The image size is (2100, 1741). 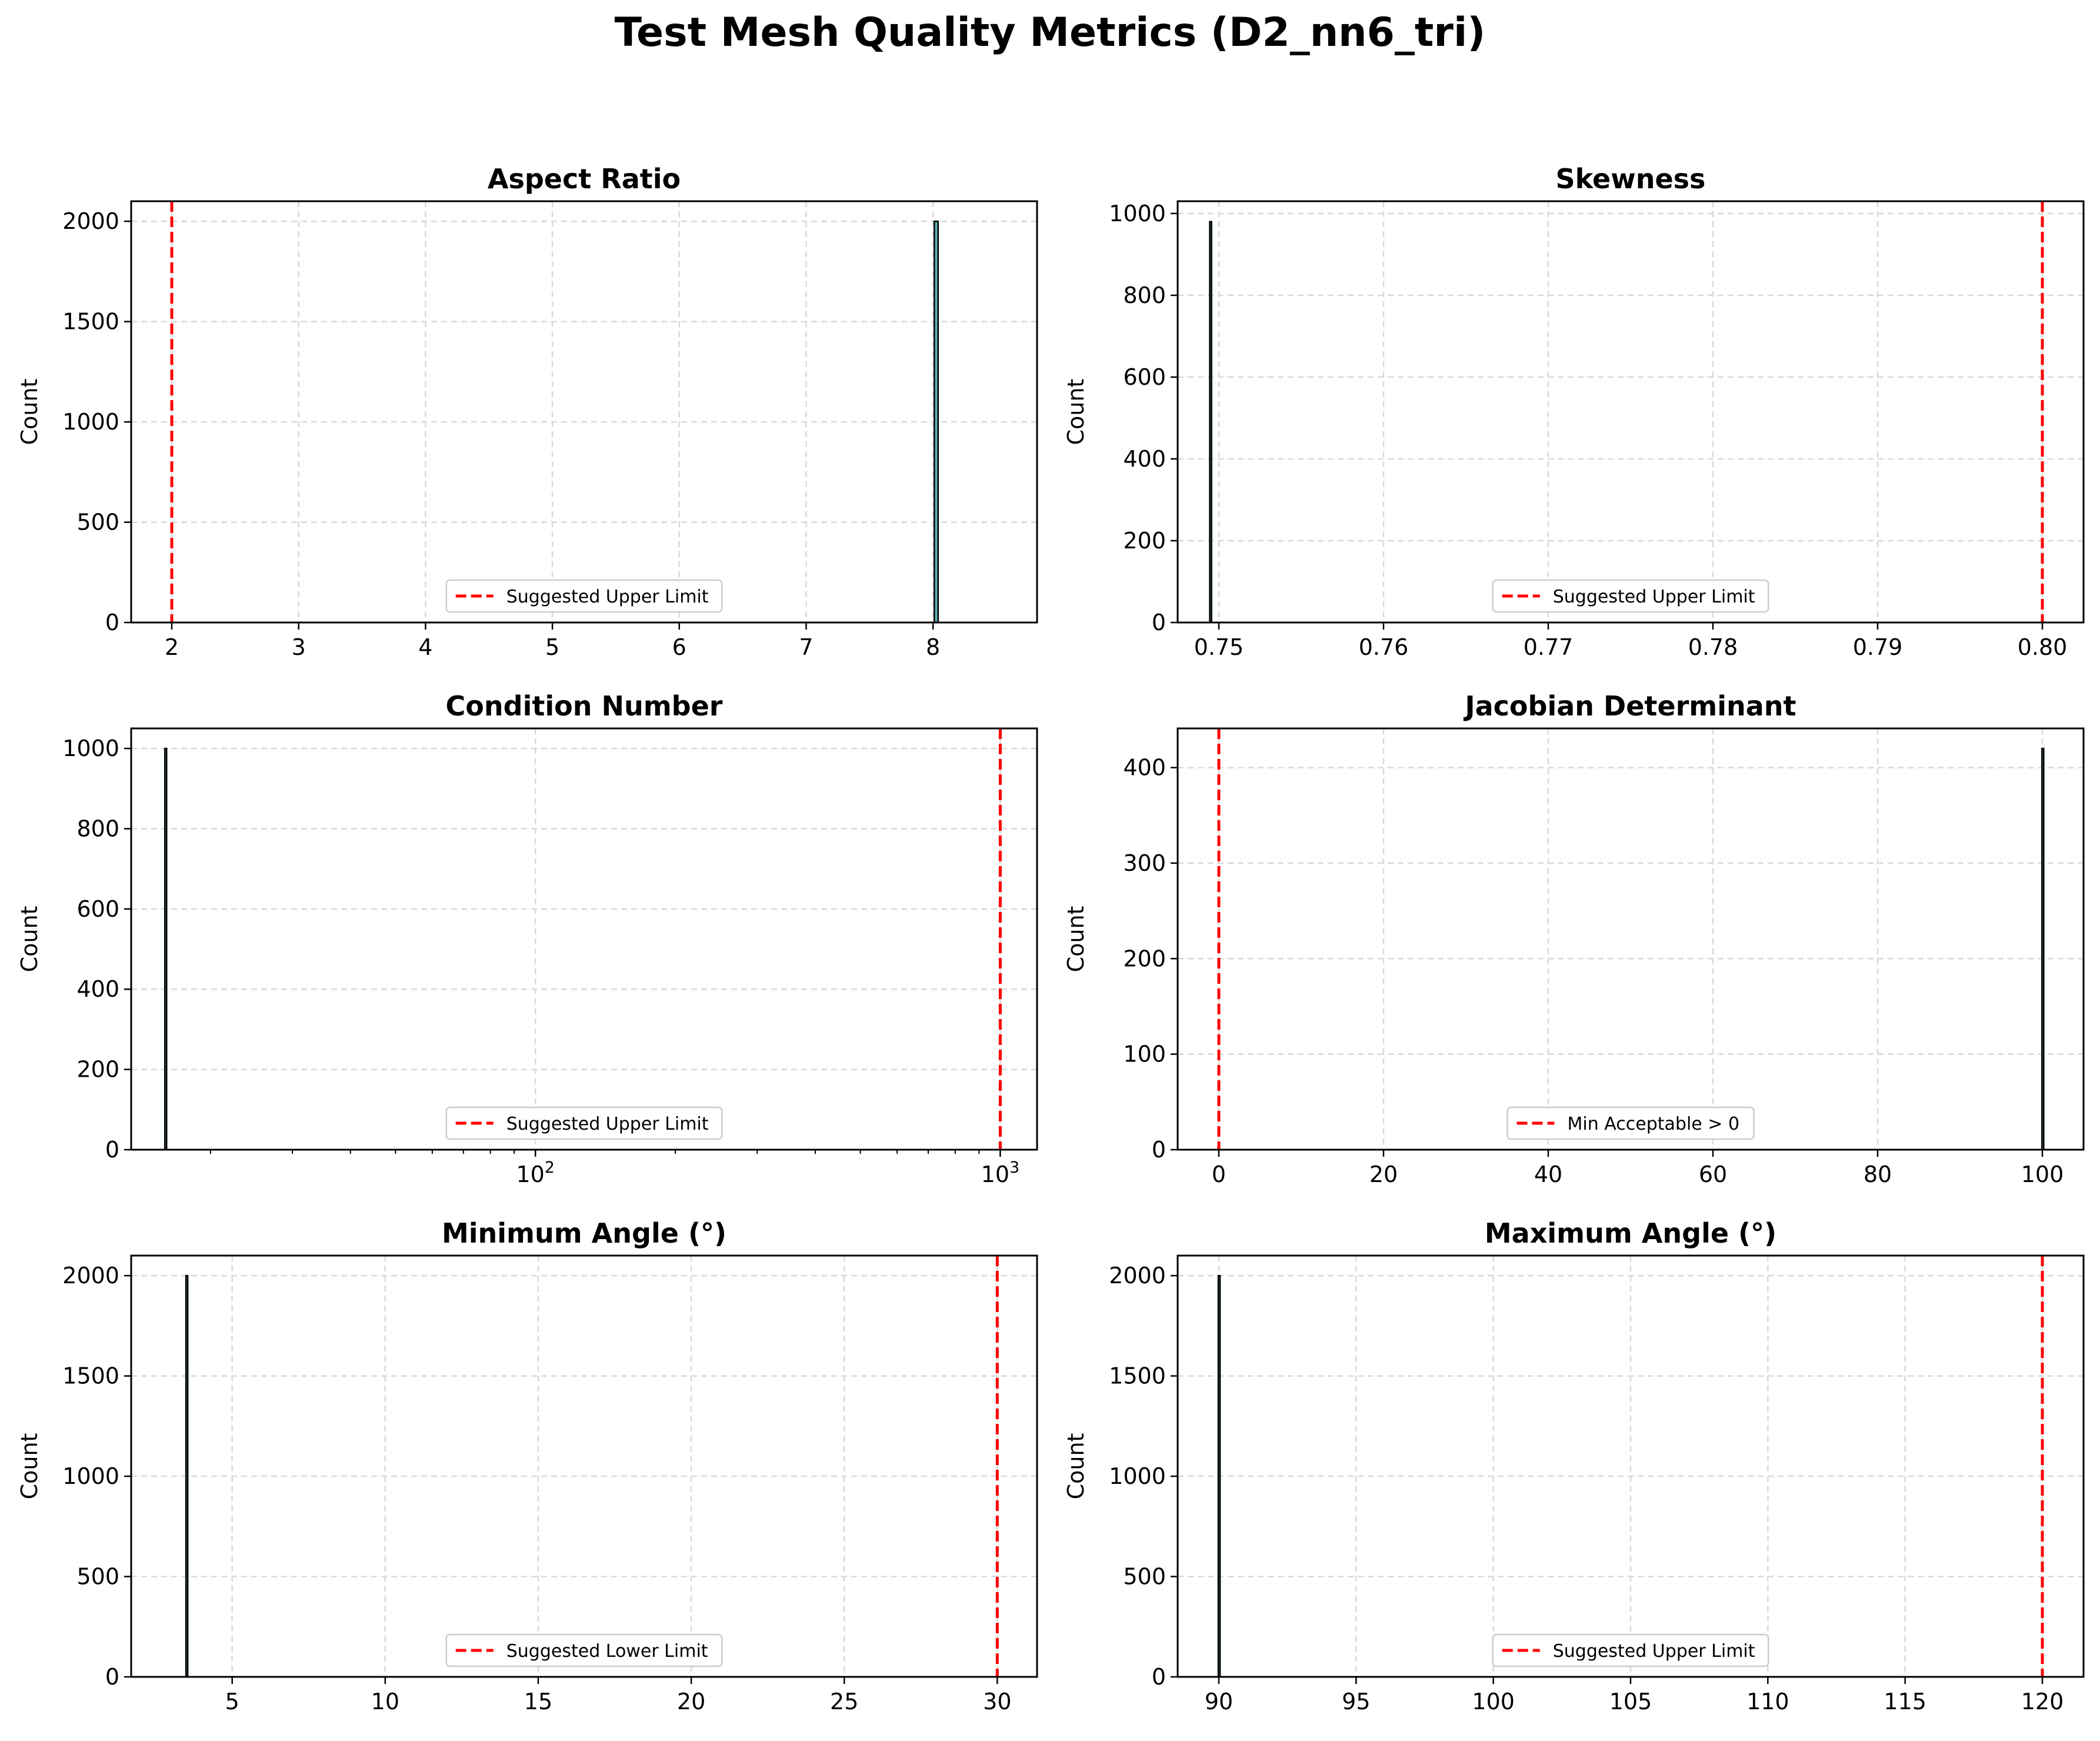 I want to click on legend: Min Acceptable > 0, so click(x=1630, y=1123).